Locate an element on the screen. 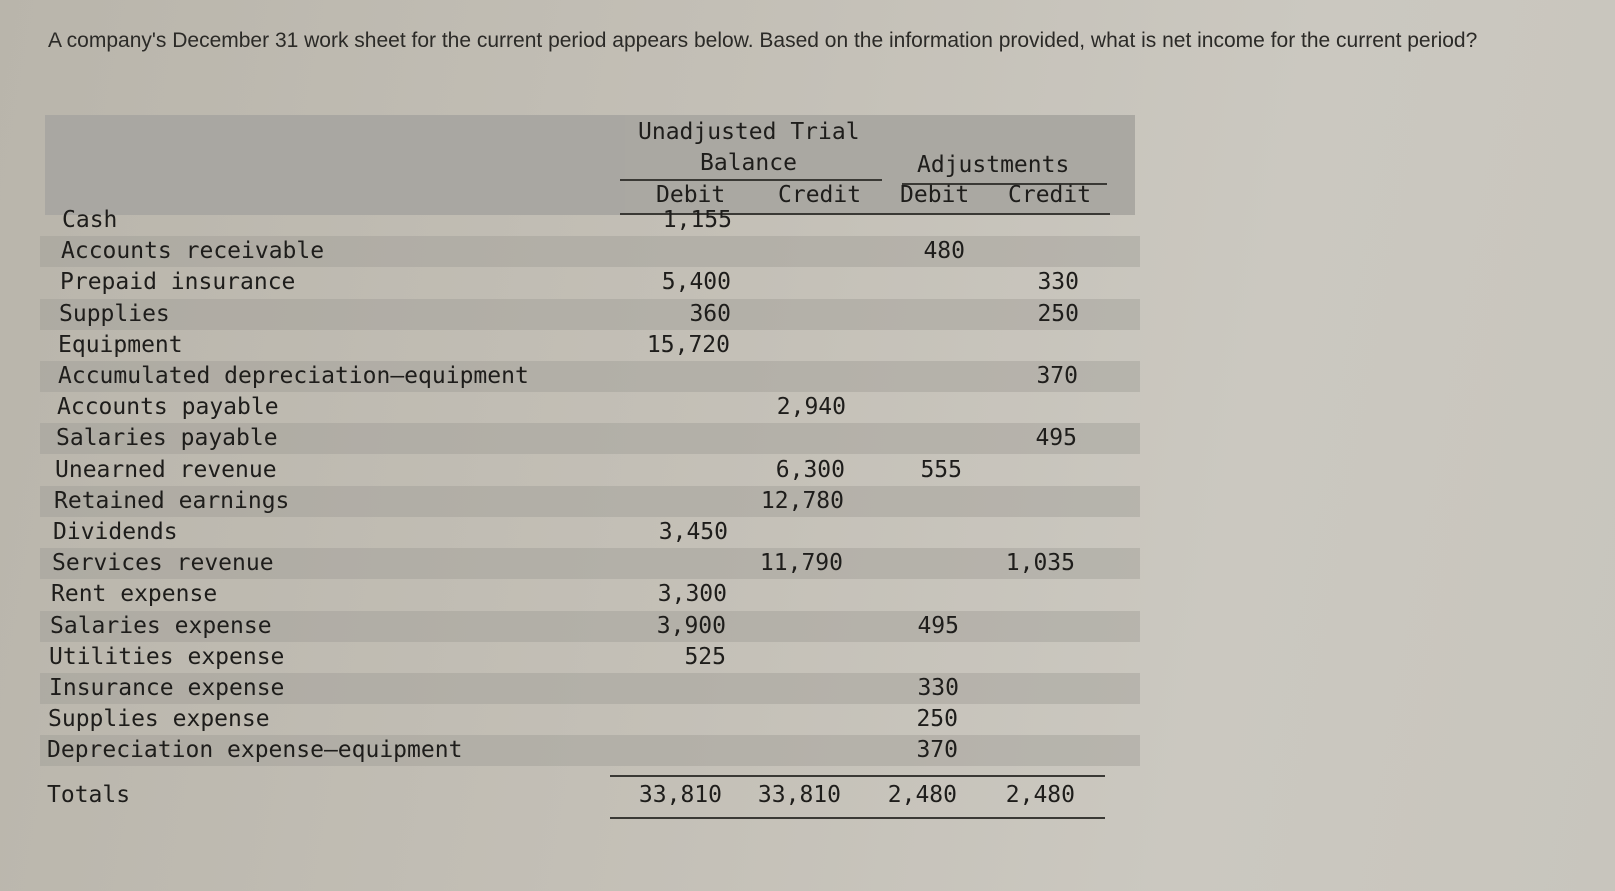 The height and width of the screenshot is (891, 1615). row-label: Accounts receivable is located at coordinates (193, 251).